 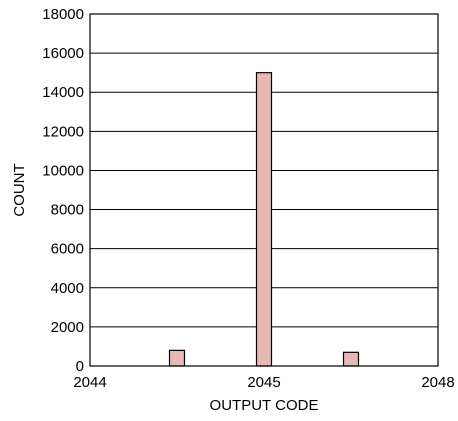 I want to click on y-tick-label: 18000, so click(x=63, y=14).